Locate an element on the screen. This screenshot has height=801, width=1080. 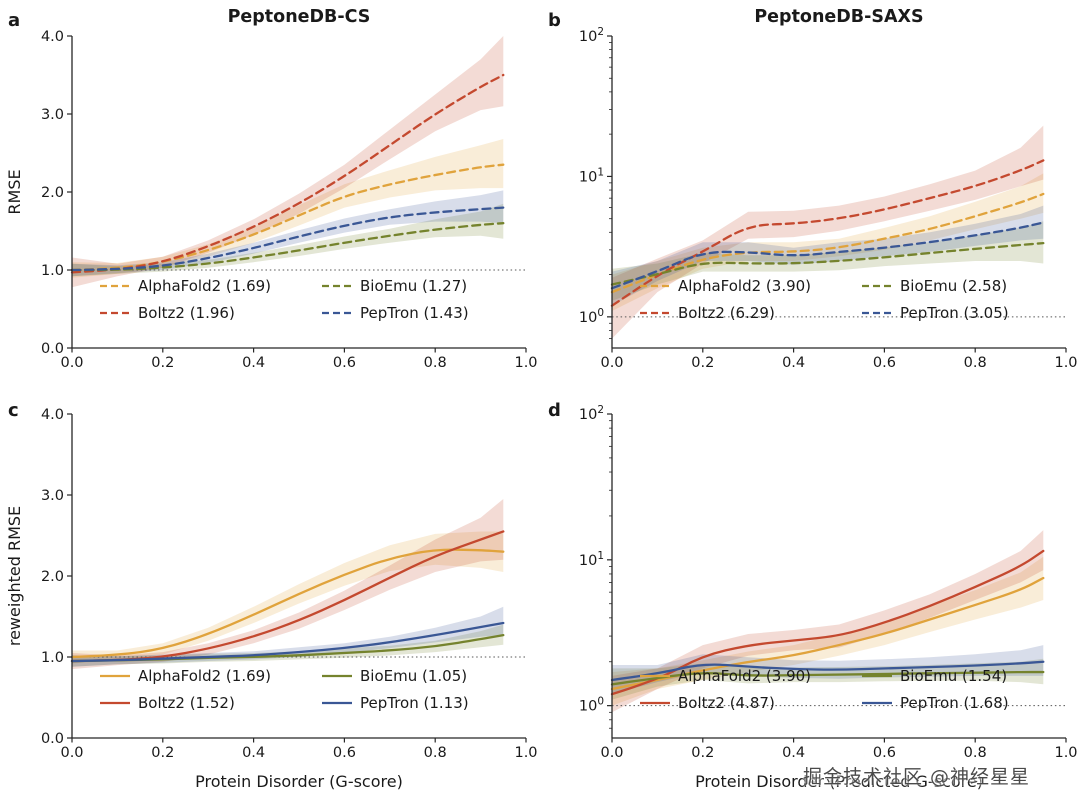
legend-label-BioEmu: BioEmu (2.58) is located at coordinates (953, 286).